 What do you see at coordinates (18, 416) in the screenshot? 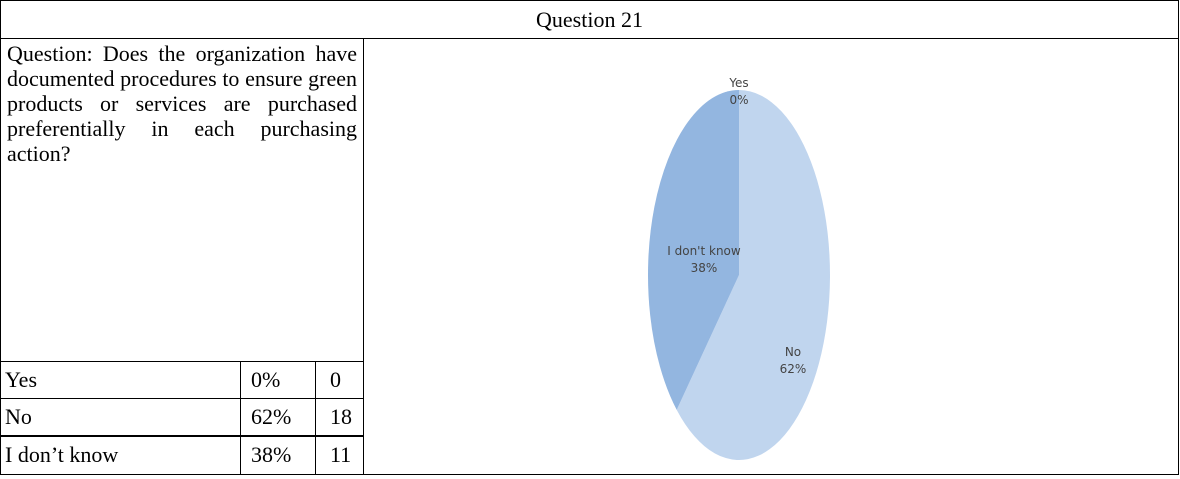
I see `cell-text: No` at bounding box center [18, 416].